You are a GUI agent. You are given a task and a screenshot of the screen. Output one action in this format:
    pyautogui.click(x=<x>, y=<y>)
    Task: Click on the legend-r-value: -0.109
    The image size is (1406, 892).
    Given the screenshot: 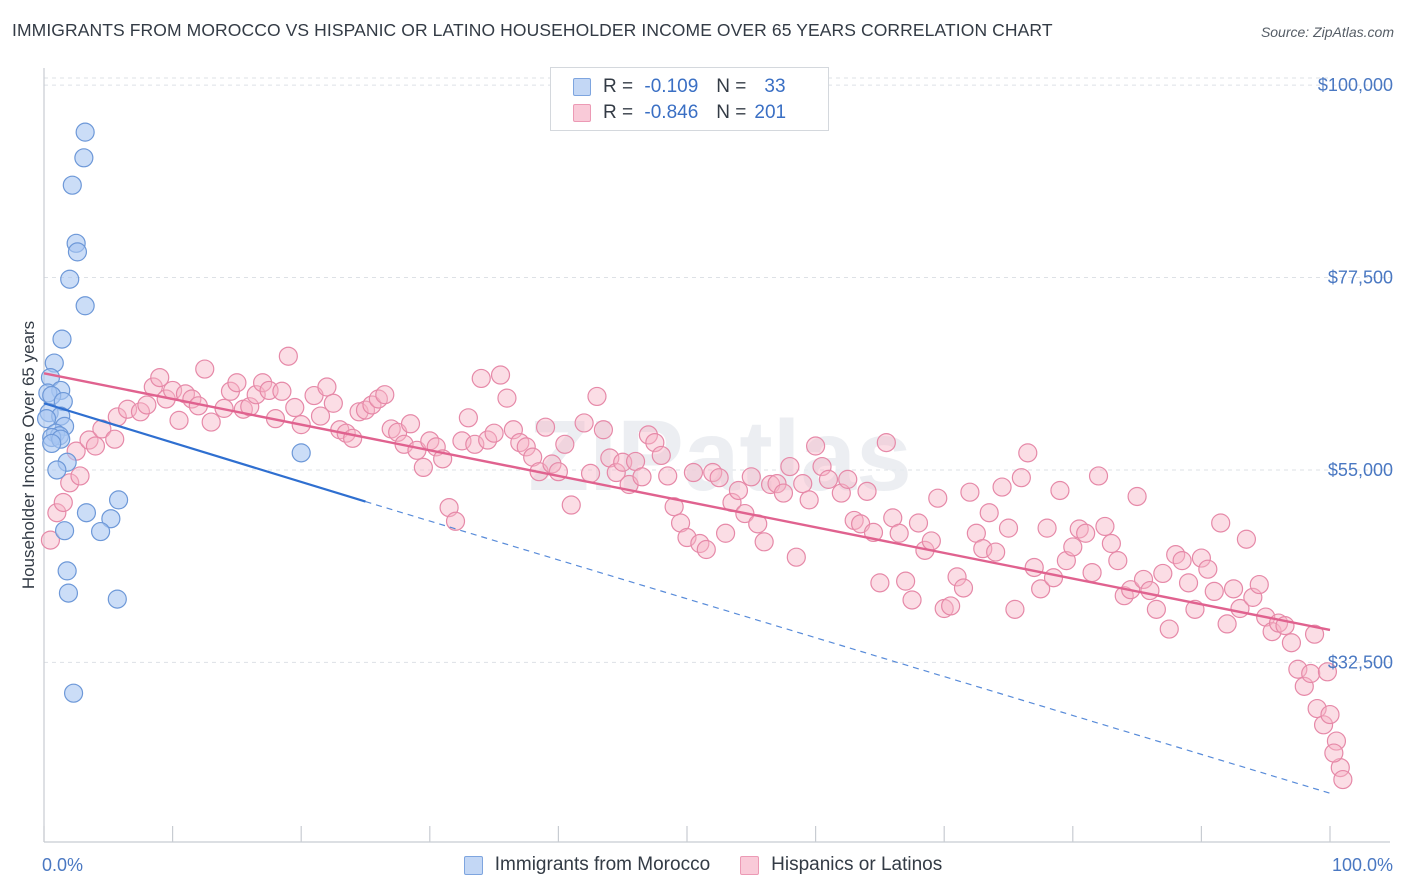 What is the action you would take?
    pyautogui.click(x=671, y=86)
    